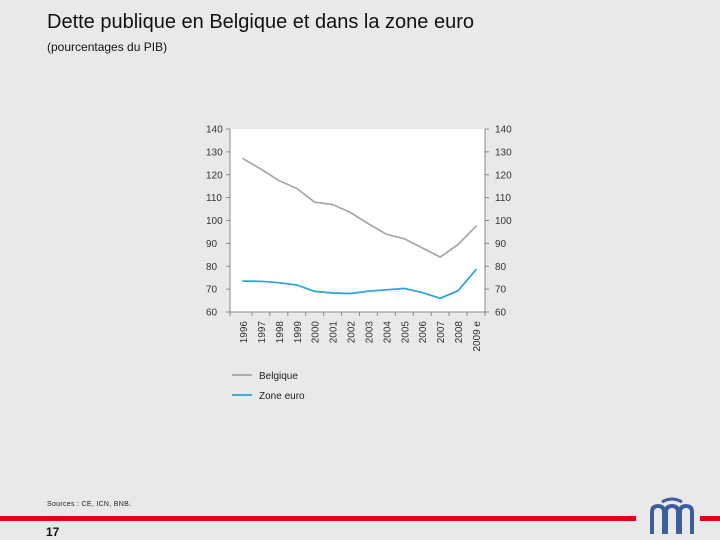 The width and height of the screenshot is (720, 540). I want to click on legend-label: Zone euro, so click(282, 396).